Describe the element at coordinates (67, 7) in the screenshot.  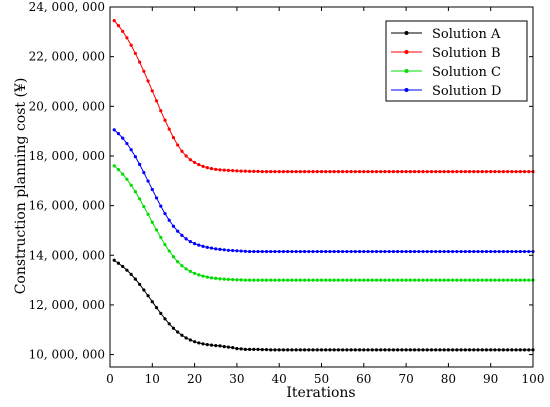
I see `y-tick-label: 24, 000, 000` at that location.